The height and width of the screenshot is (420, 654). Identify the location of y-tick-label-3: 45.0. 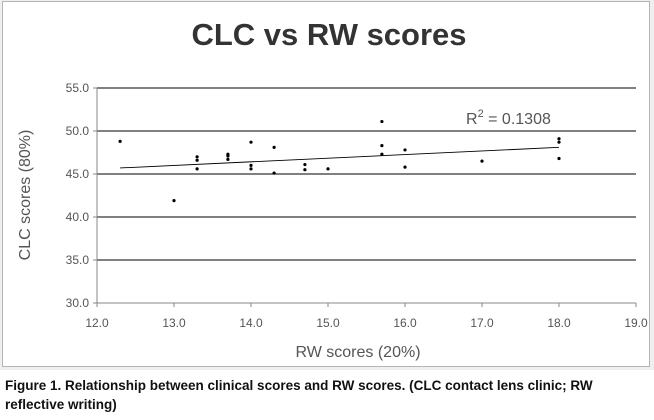
(78, 174).